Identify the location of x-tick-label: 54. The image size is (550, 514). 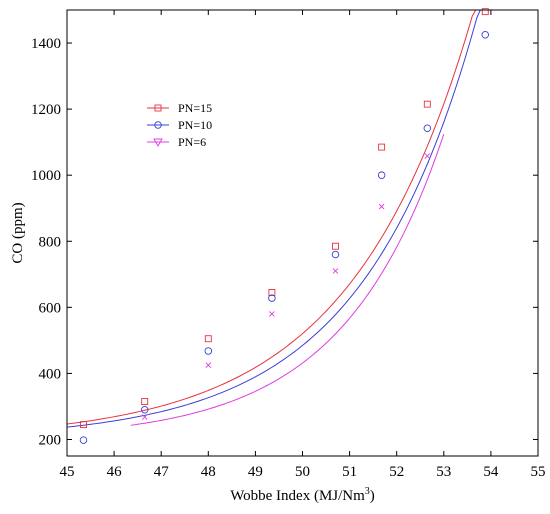
(491, 472).